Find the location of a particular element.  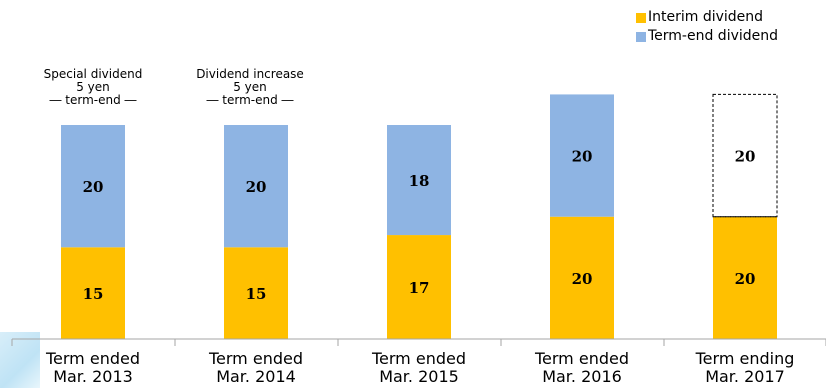

legend-item-interim: Interim dividend is located at coordinates (707, 17).